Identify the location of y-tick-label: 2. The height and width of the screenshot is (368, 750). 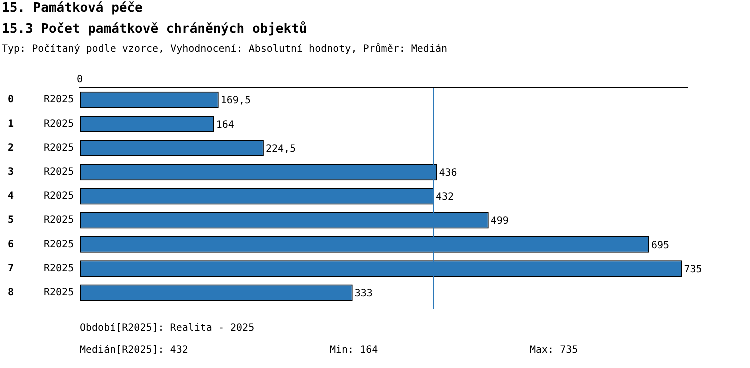
(11, 148).